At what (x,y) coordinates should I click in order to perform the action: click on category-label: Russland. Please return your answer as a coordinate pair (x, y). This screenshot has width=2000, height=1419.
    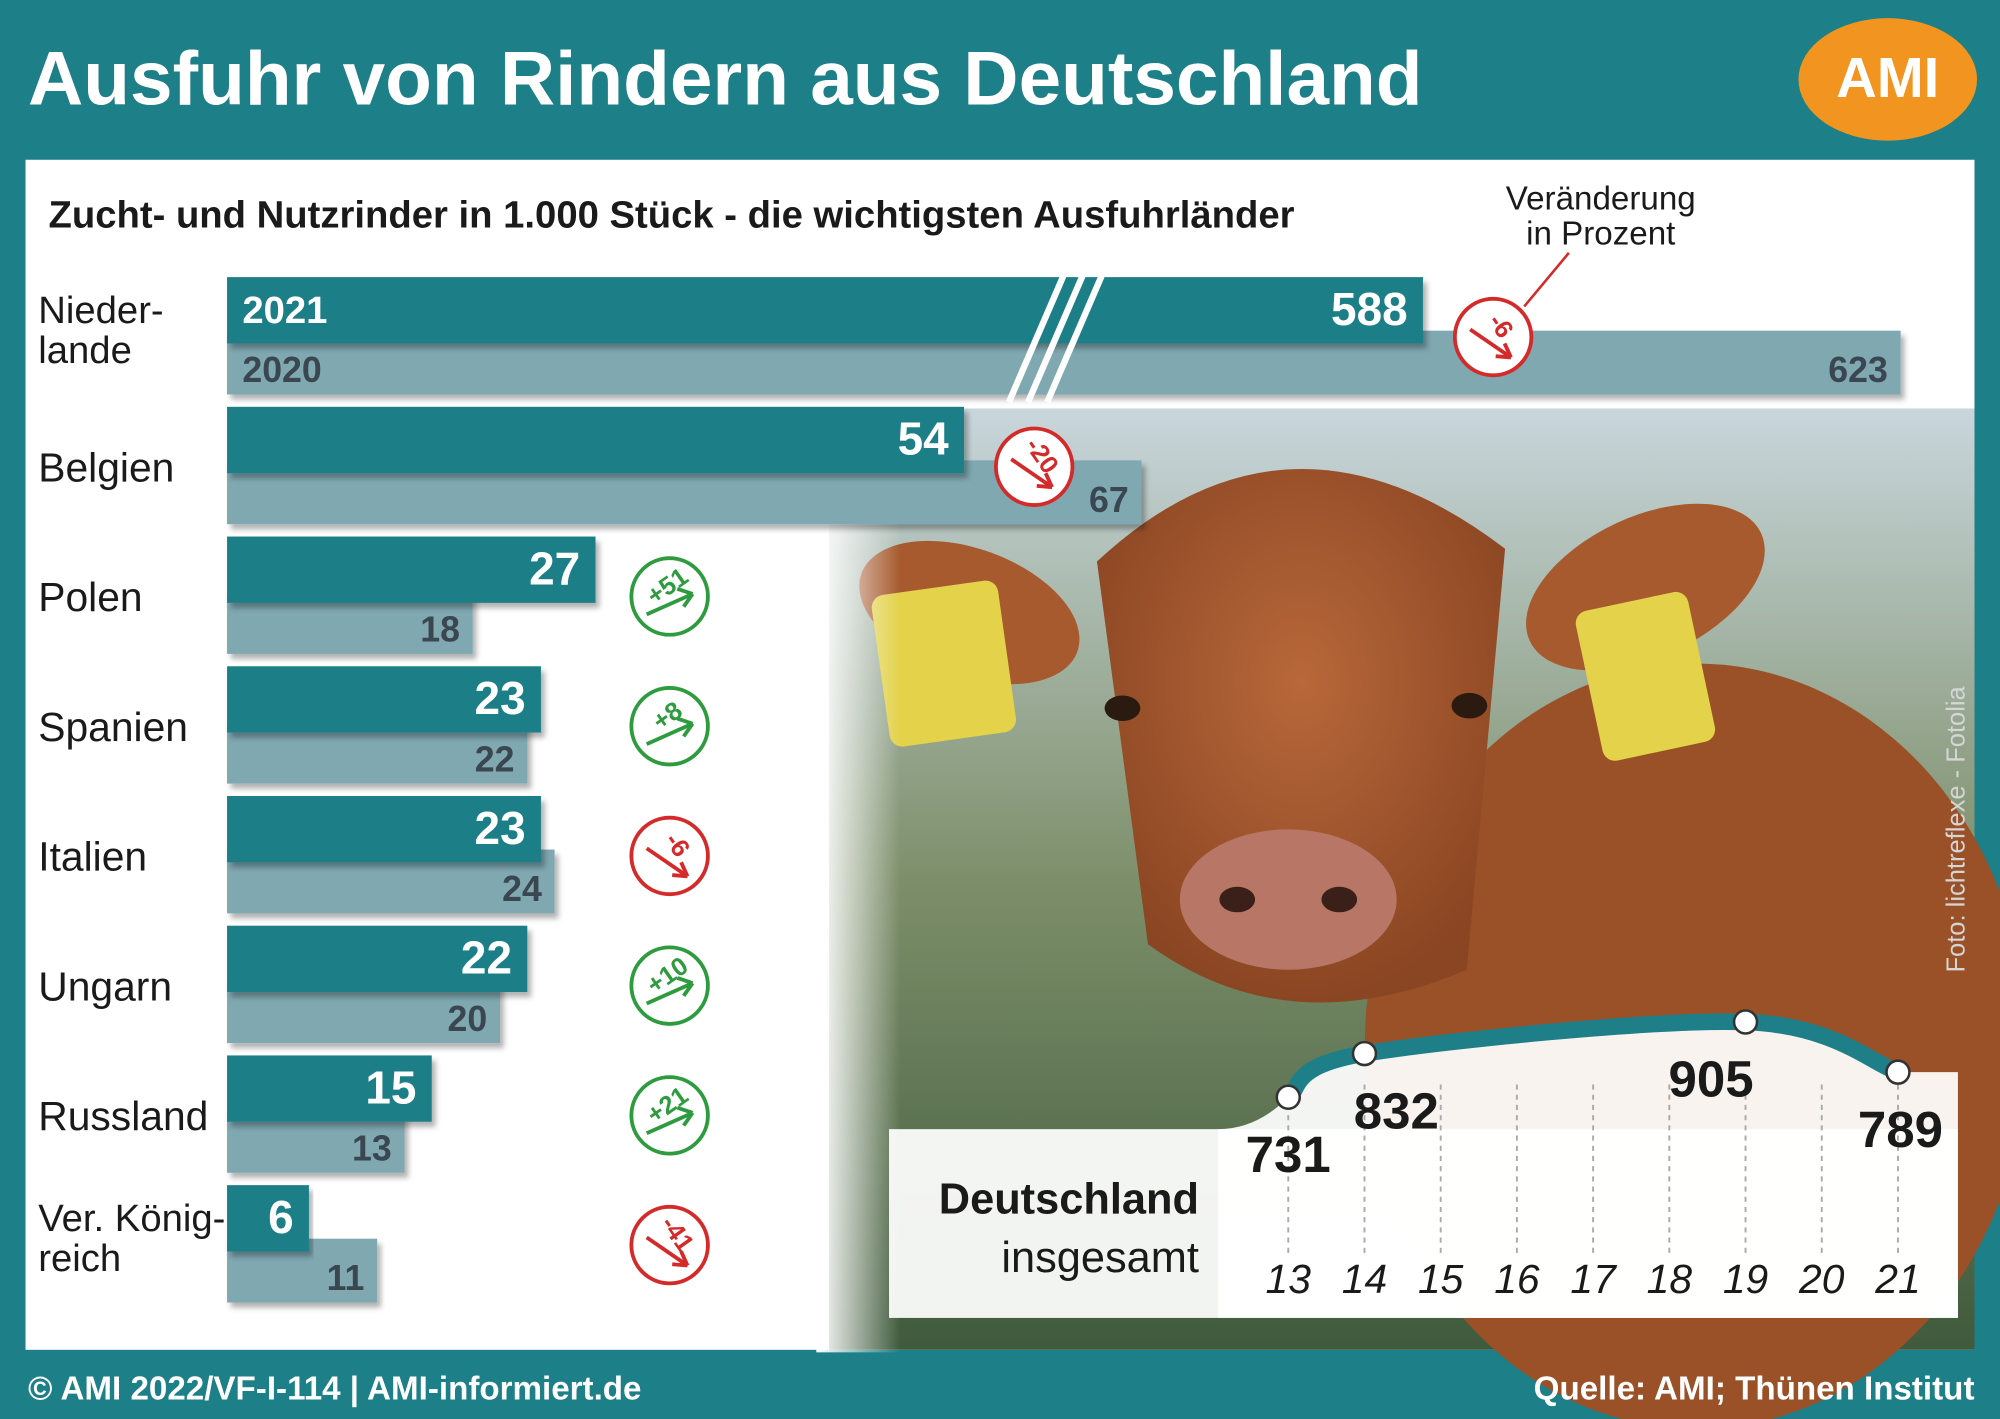
    Looking at the image, I should click on (123, 1116).